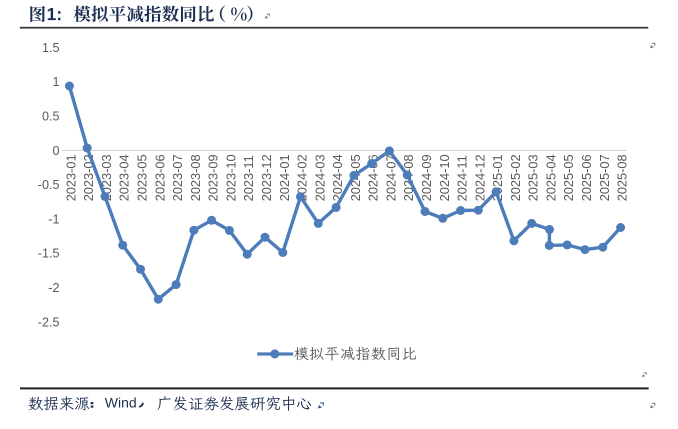 The image size is (678, 429). What do you see at coordinates (426, 177) in the screenshot?
I see `svg-text: 2024-09` at bounding box center [426, 177].